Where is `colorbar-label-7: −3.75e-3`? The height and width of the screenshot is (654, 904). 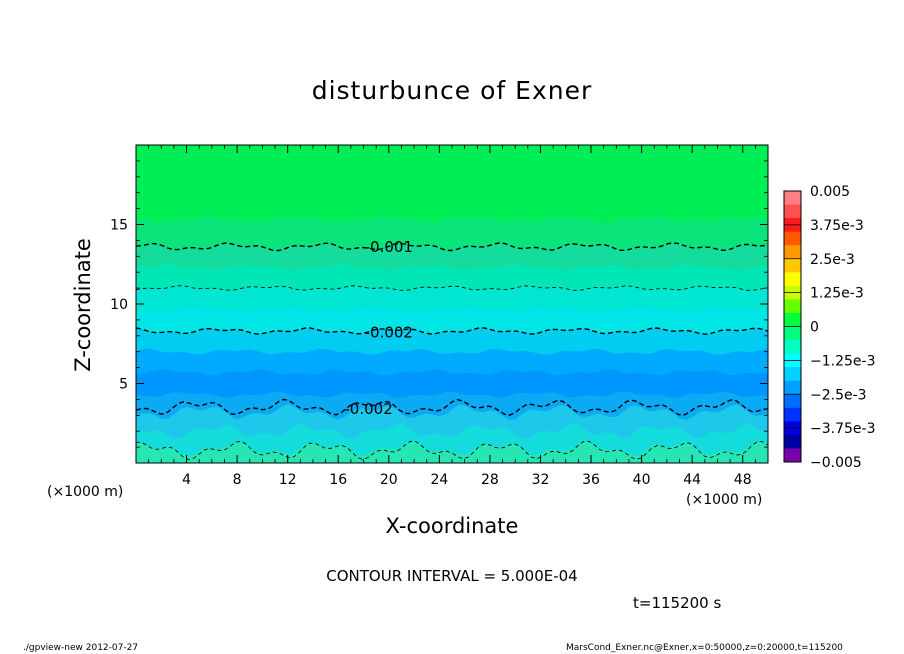
colorbar-label-7: −3.75e-3 is located at coordinates (842, 429).